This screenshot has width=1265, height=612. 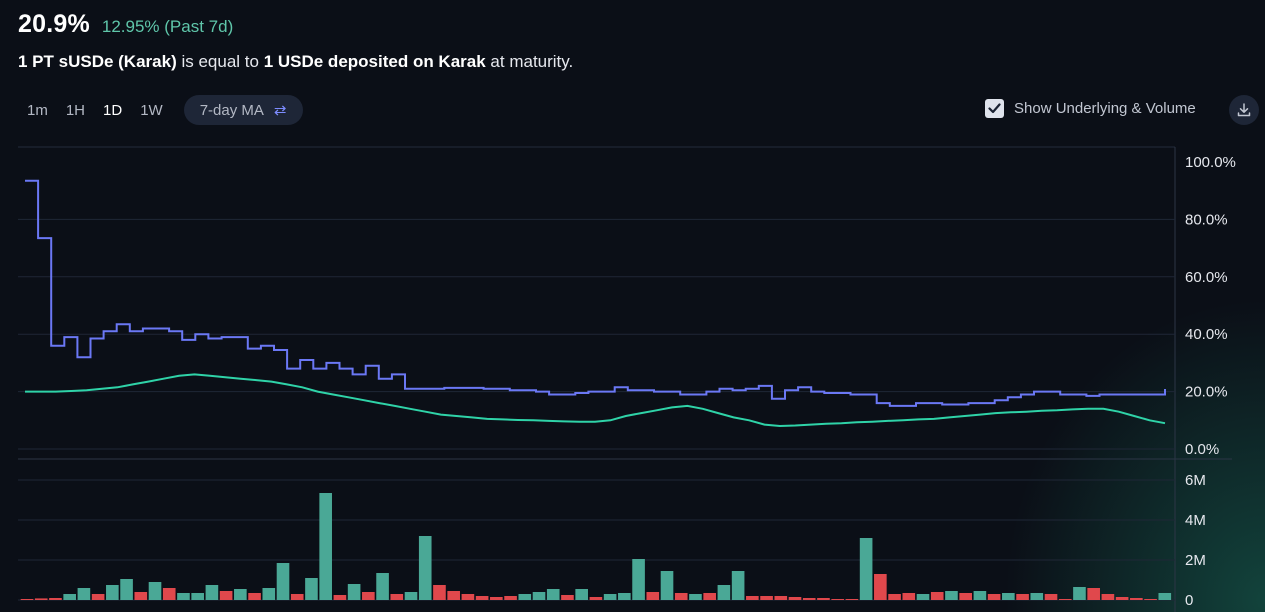 I want to click on toggle-label: Show Underlying & Volume, so click(x=1105, y=108).